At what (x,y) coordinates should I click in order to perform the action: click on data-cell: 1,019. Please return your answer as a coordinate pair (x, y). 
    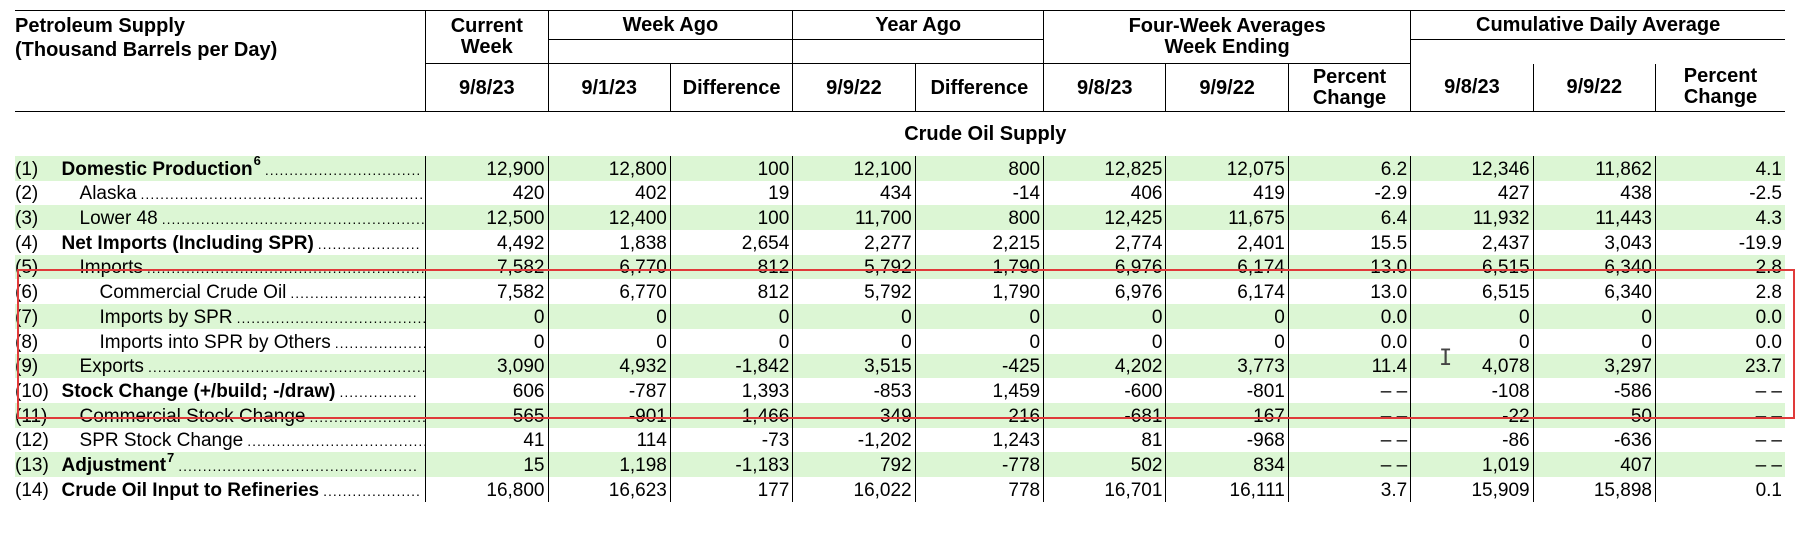
    Looking at the image, I should click on (1472, 464).